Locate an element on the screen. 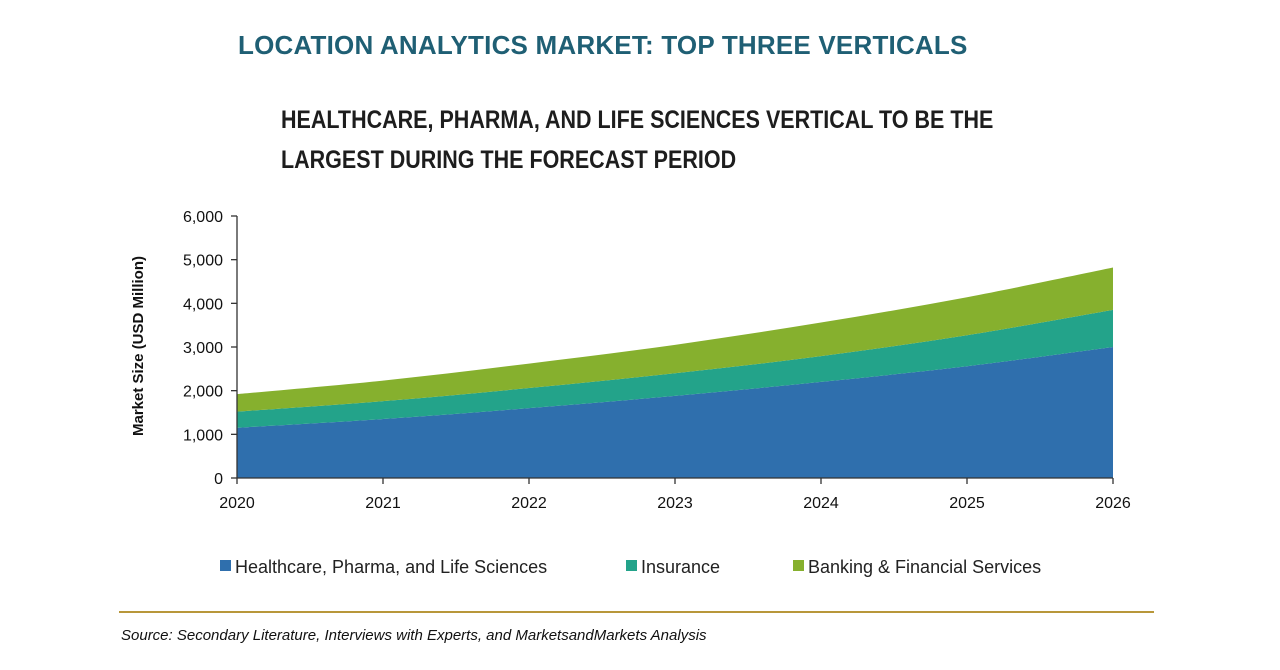 The height and width of the screenshot is (670, 1280). y-tick-label: 2,000 is located at coordinates (203, 392).